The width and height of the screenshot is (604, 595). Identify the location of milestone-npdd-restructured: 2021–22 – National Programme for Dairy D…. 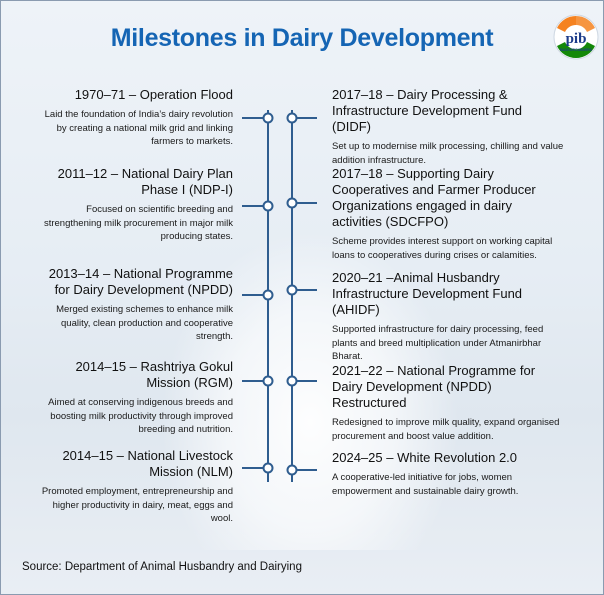
(448, 403).